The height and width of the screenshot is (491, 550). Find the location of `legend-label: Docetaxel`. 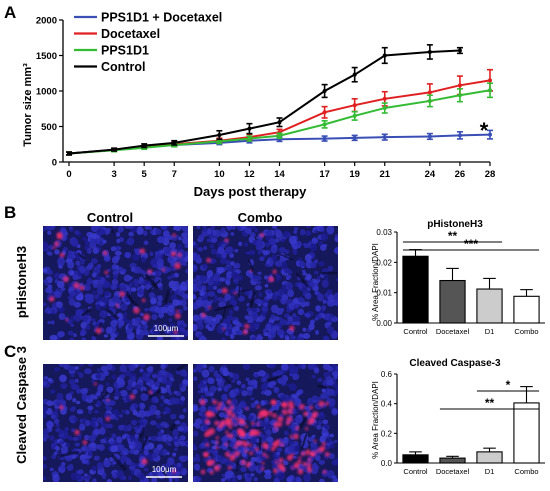

legend-label: Docetaxel is located at coordinates (130, 34).